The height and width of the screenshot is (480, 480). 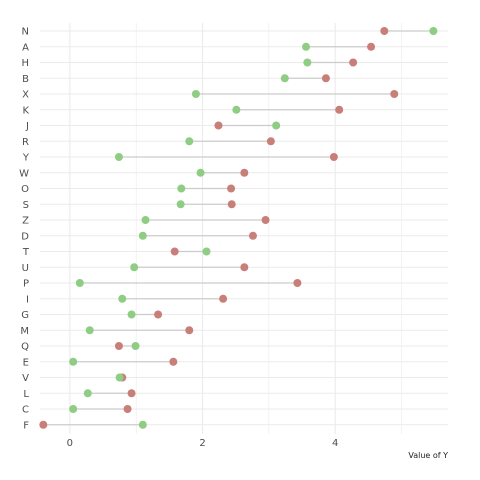 I want to click on y-tick-label: K, so click(x=25, y=110).